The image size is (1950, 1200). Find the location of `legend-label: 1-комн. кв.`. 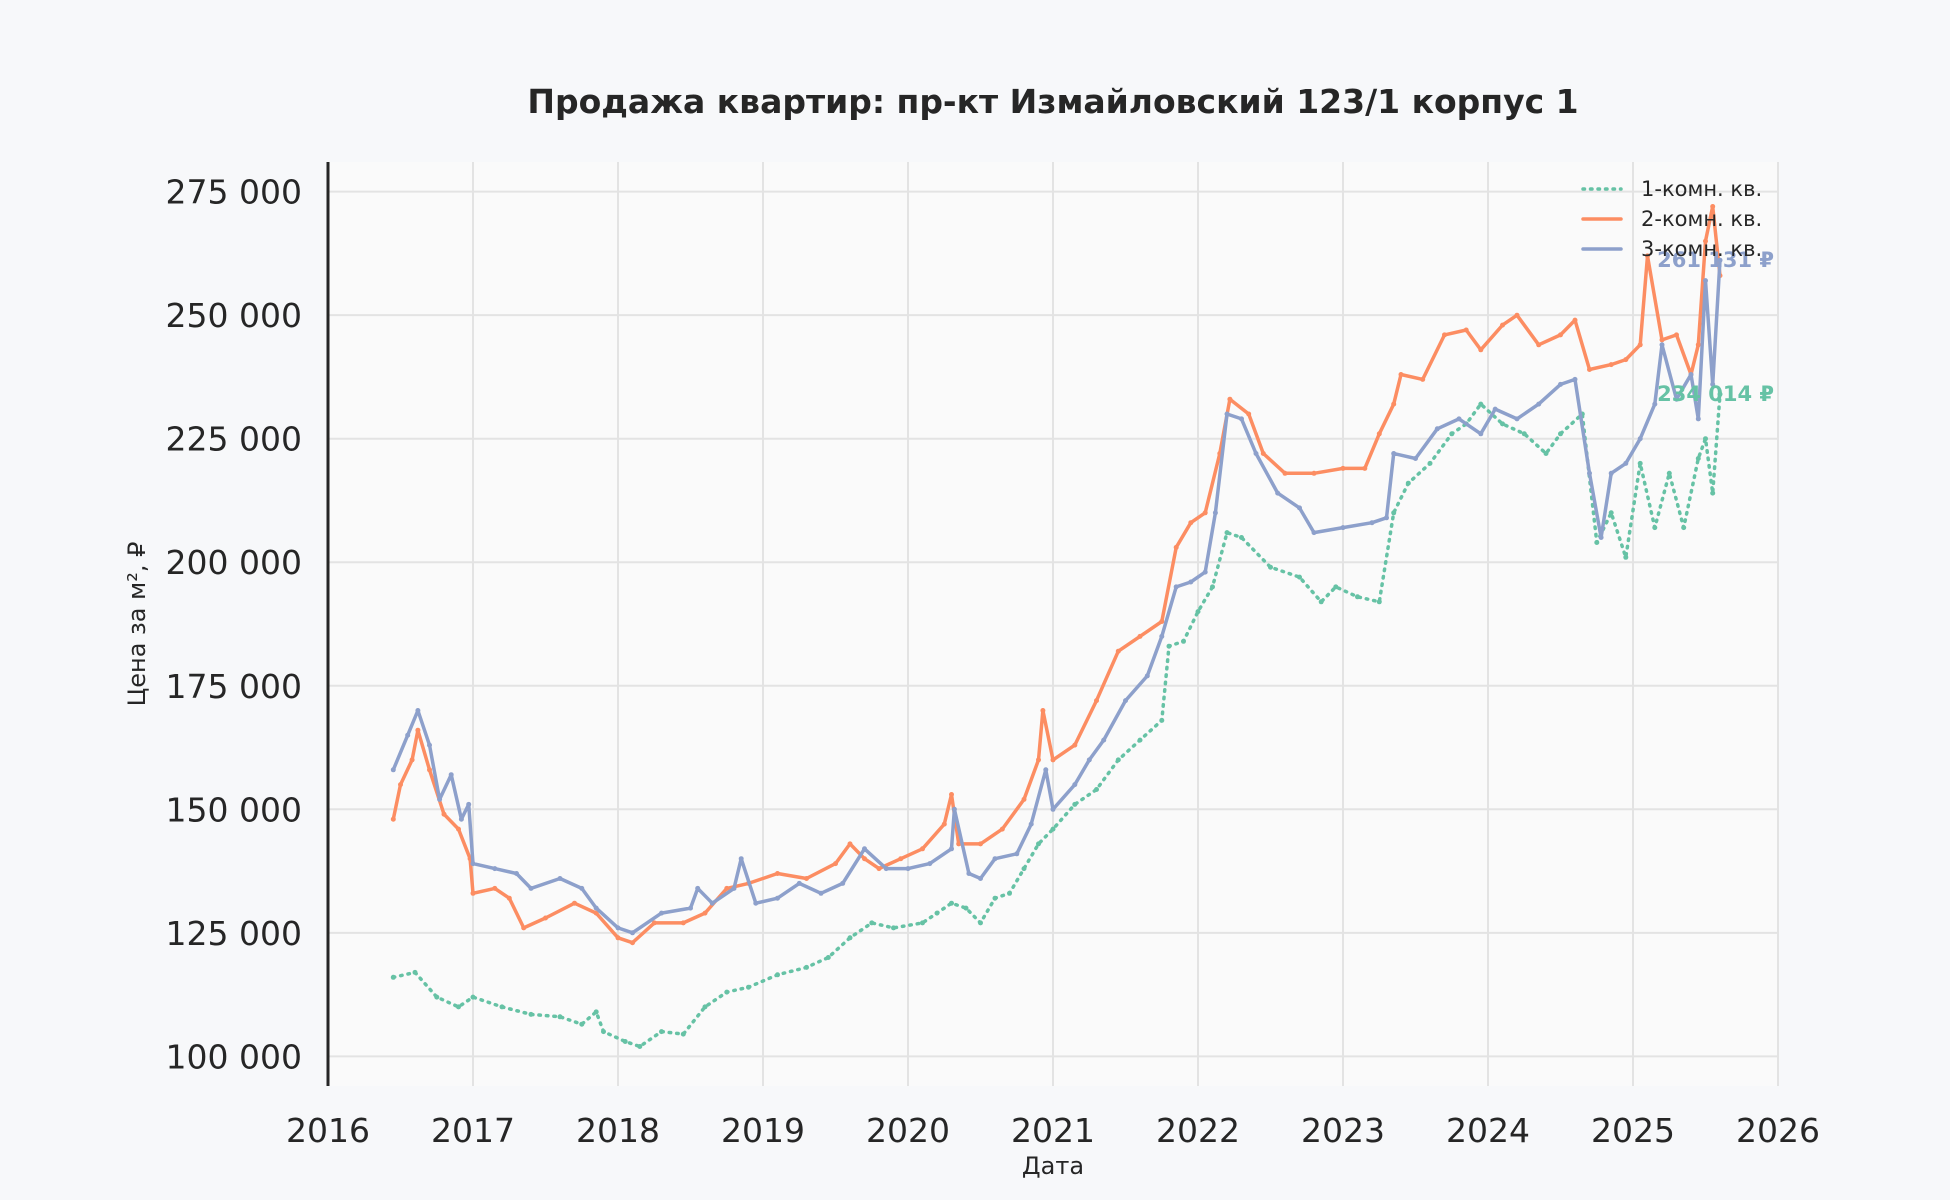

legend-label: 1-комн. кв. is located at coordinates (1701, 189).